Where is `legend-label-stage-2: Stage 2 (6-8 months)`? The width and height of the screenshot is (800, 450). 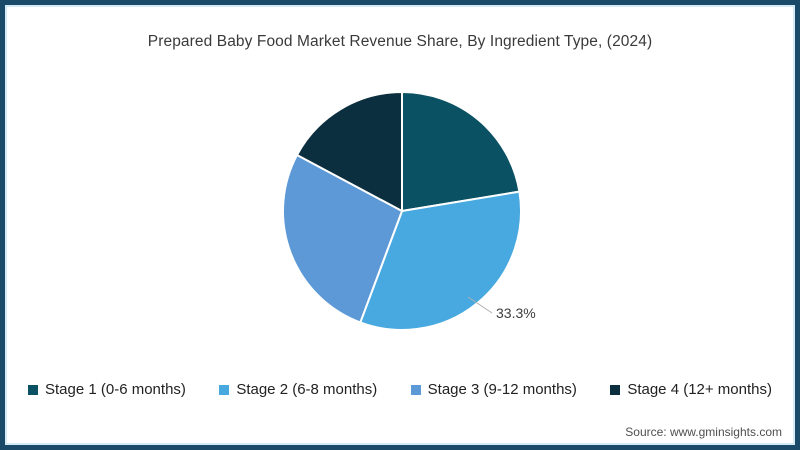
legend-label-stage-2: Stage 2 (6-8 months) is located at coordinates (307, 389).